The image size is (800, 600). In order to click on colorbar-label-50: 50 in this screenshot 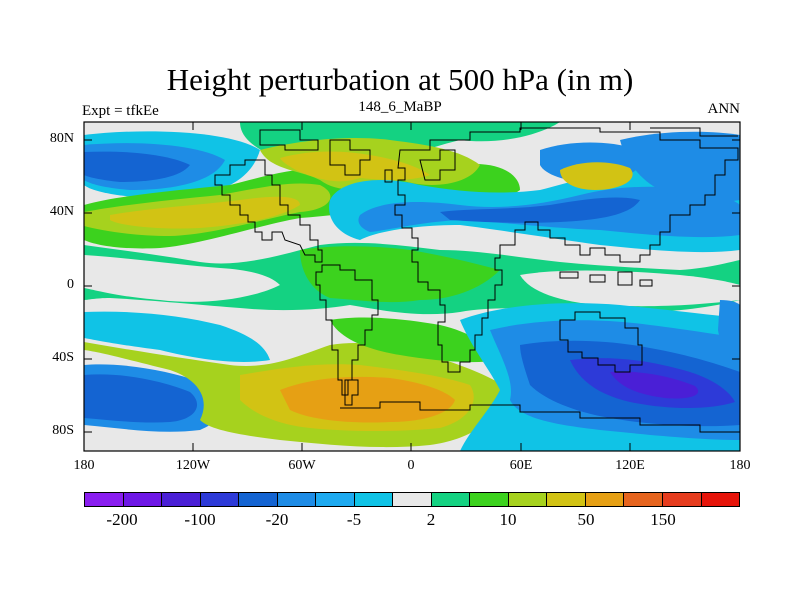, I will do `click(586, 519)`.